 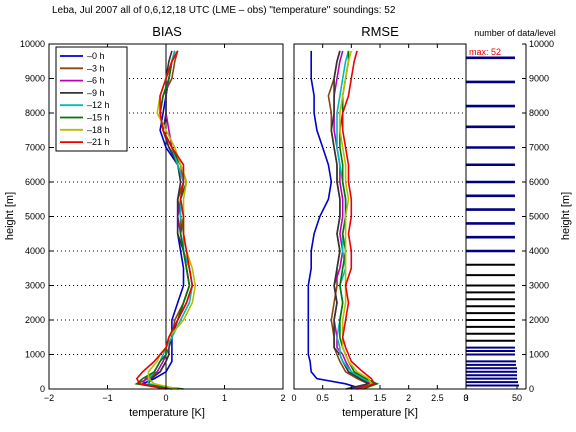 I want to click on counts-y-tick-label: 10000, so click(x=541, y=44).